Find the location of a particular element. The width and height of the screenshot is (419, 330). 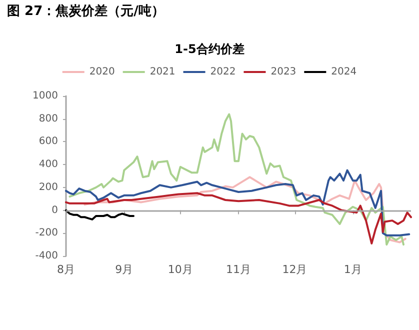

legend-label: 2020 is located at coordinates (102, 72).